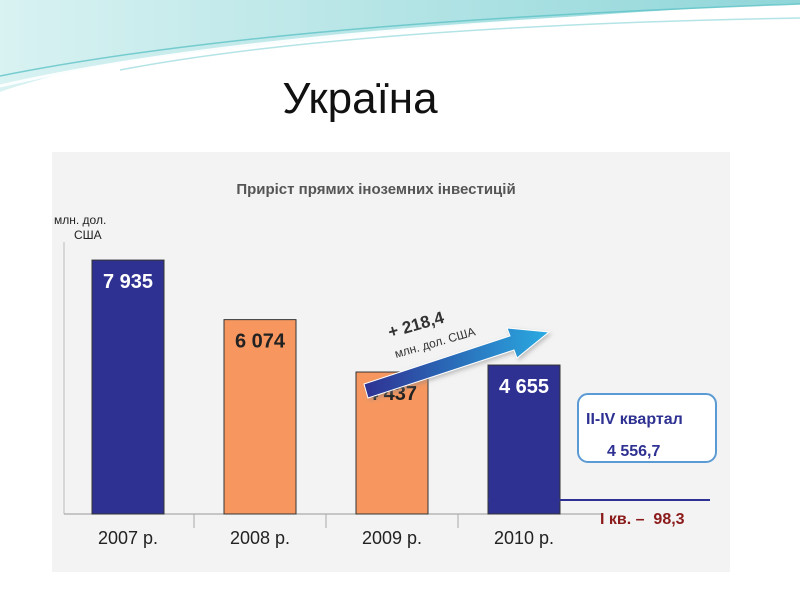  What do you see at coordinates (457, 363) in the screenshot?
I see `growth-arrow` at bounding box center [457, 363].